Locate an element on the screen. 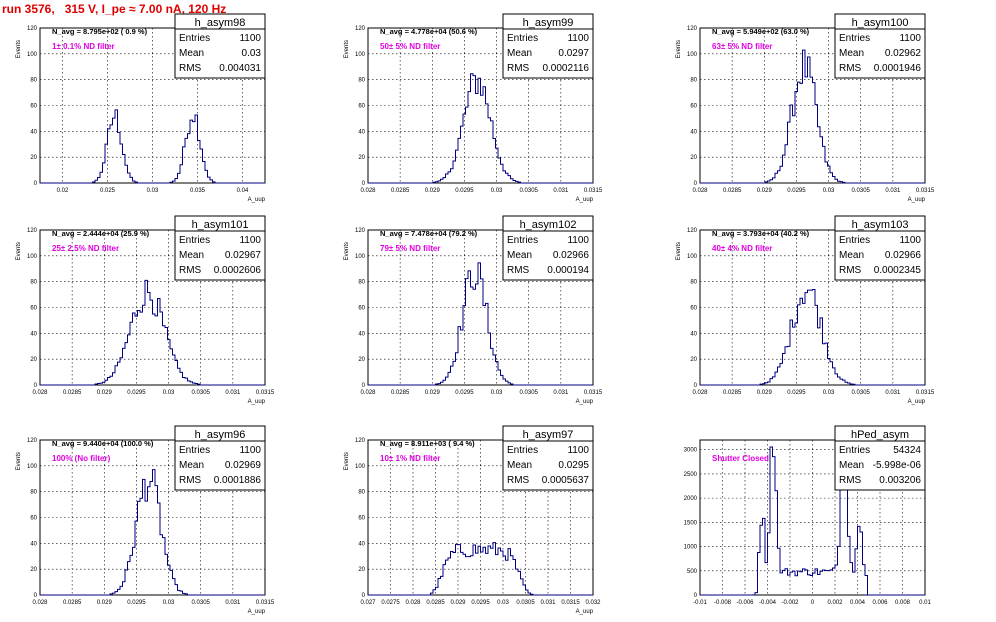 The width and height of the screenshot is (996, 622). filter-label: 1± 0.1% ND filter is located at coordinates (83, 46).